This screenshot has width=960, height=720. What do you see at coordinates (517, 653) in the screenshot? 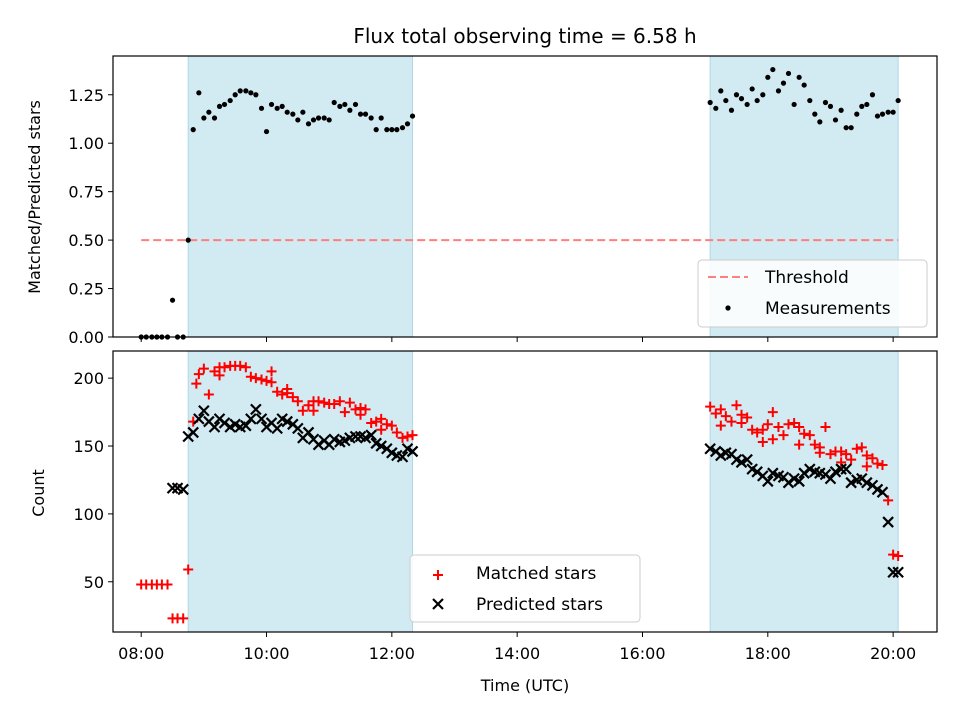
I see `bottom-x-tick-label: 14:00` at bounding box center [517, 653].